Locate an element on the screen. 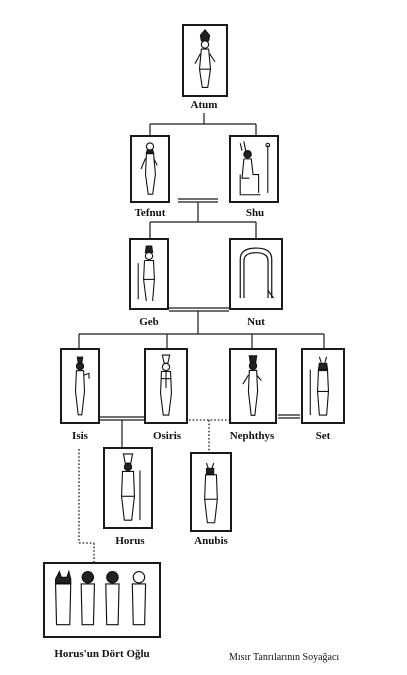 Image resolution: width=407 pixels, height=675 pixels. osiris-figure-icon is located at coordinates (166, 385).